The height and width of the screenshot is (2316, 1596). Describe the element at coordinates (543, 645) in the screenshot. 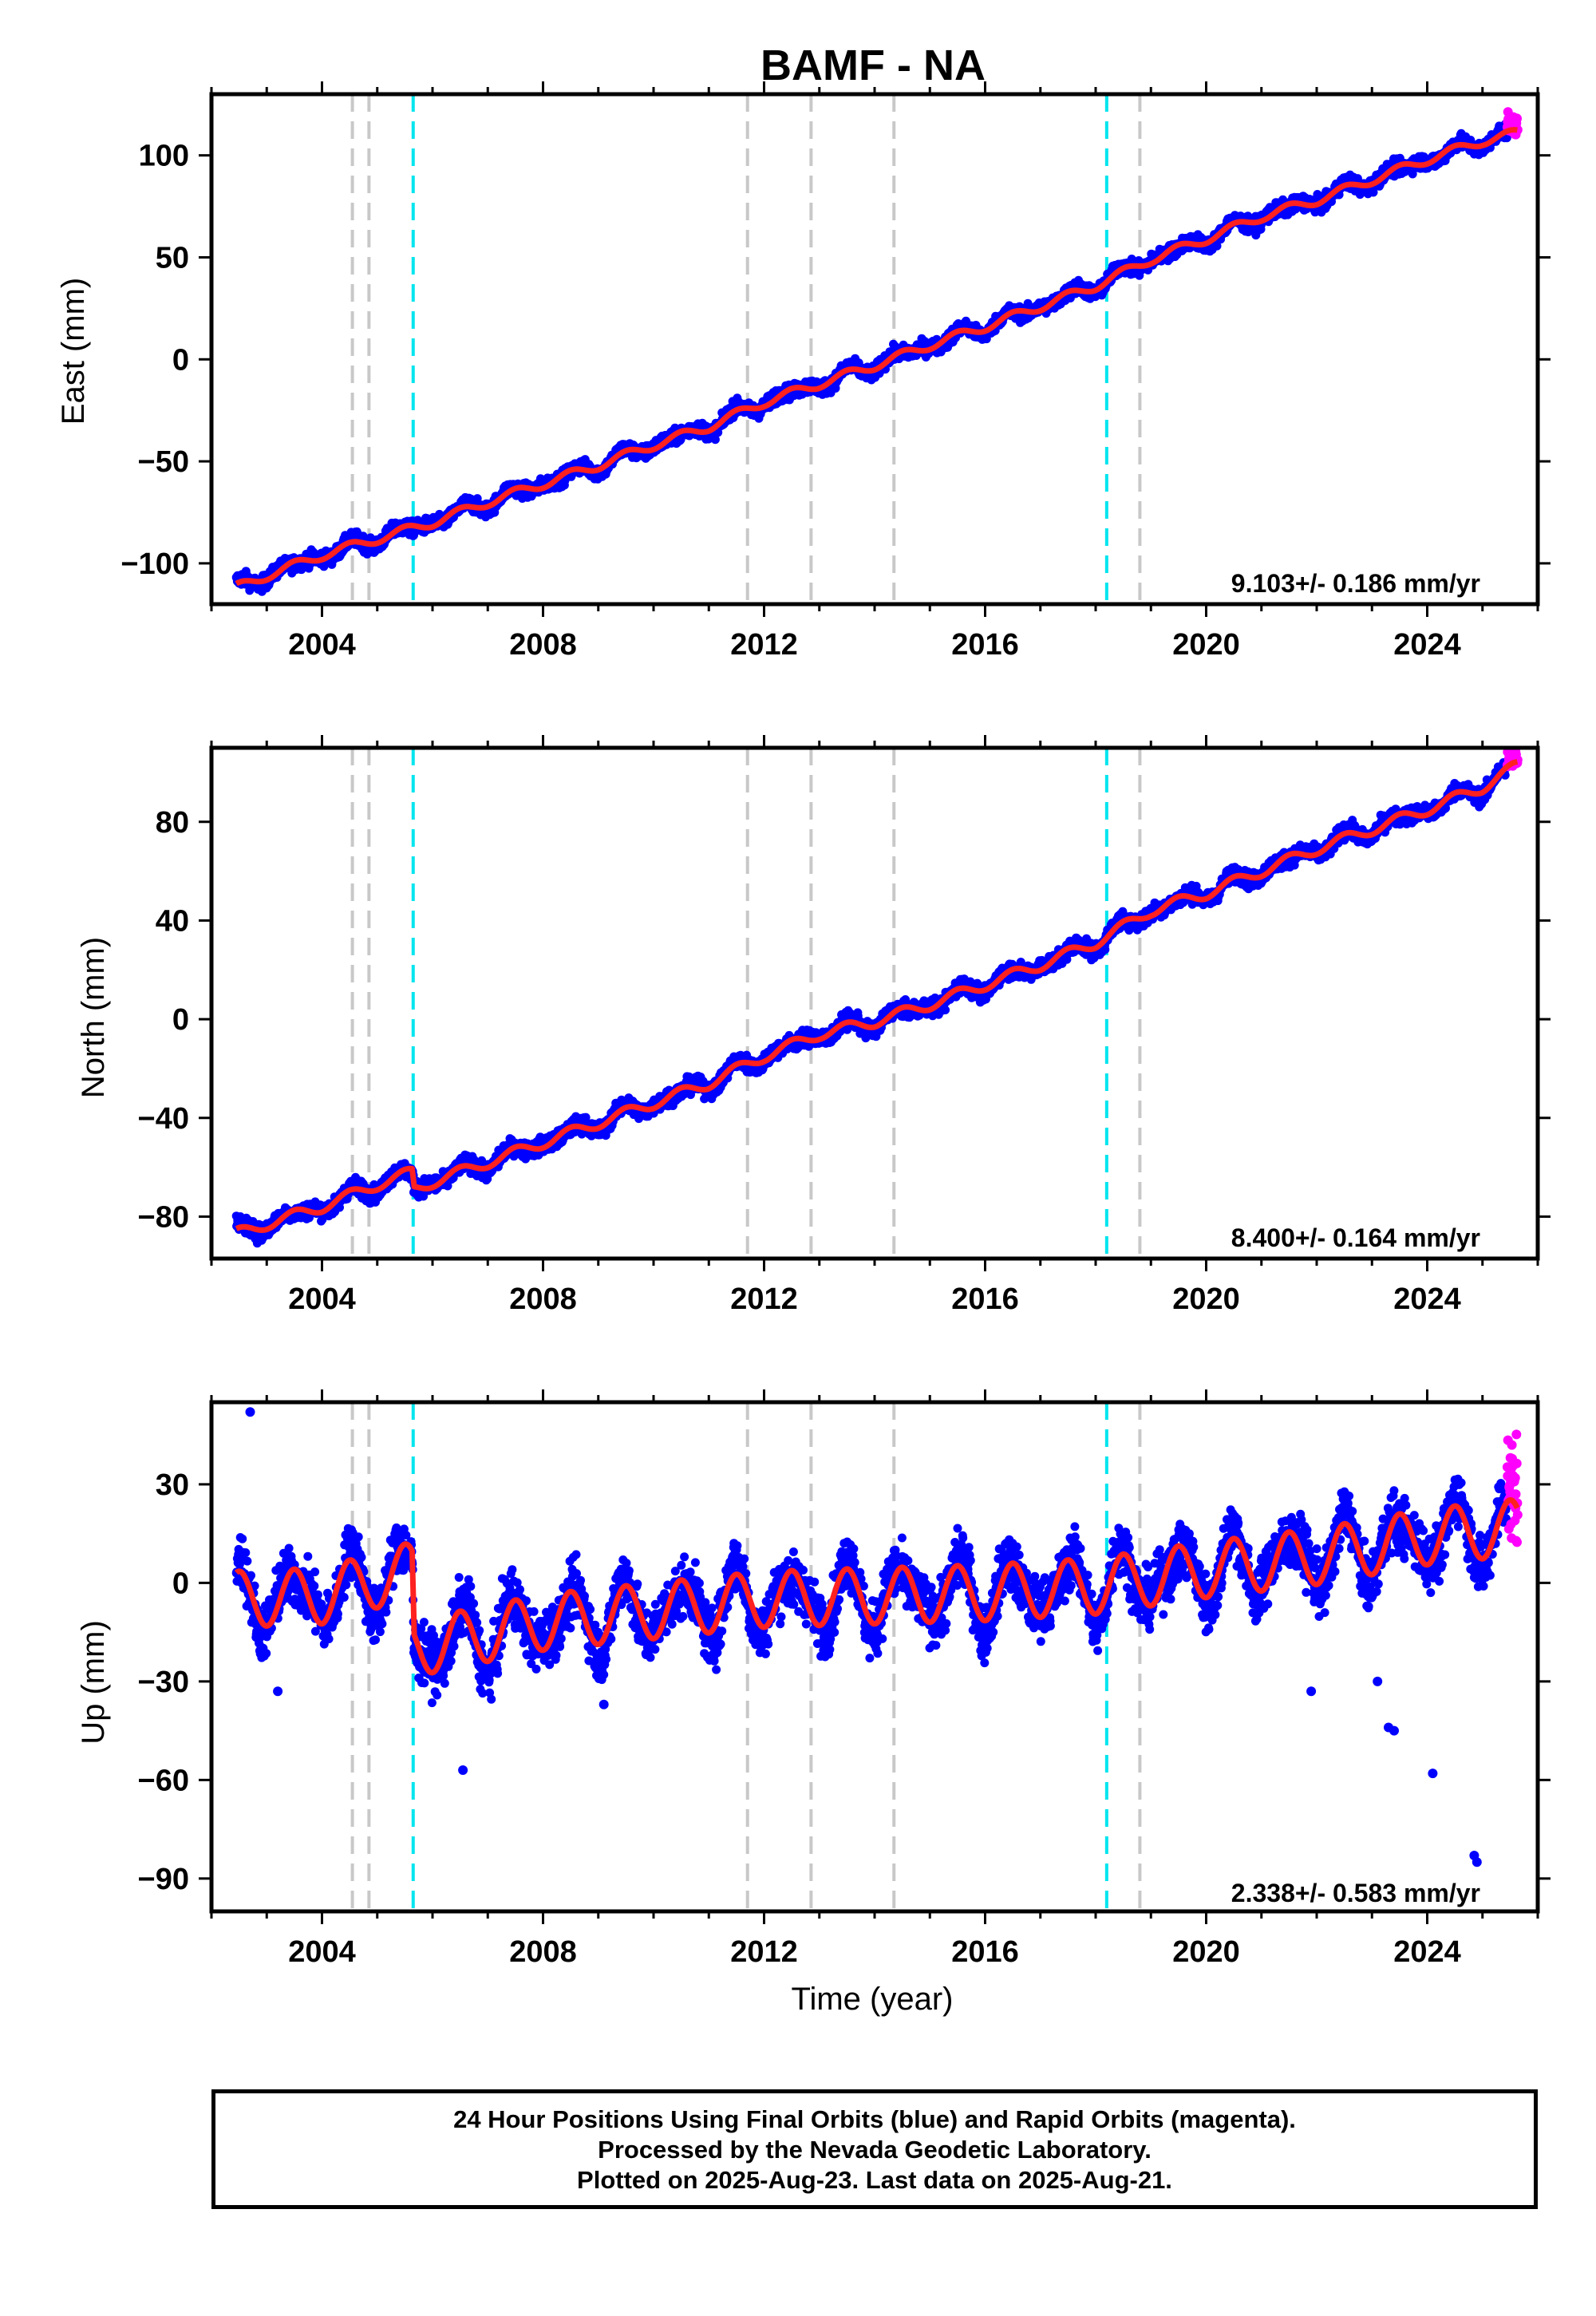

I see `east-x-tick-label: 2008` at that location.